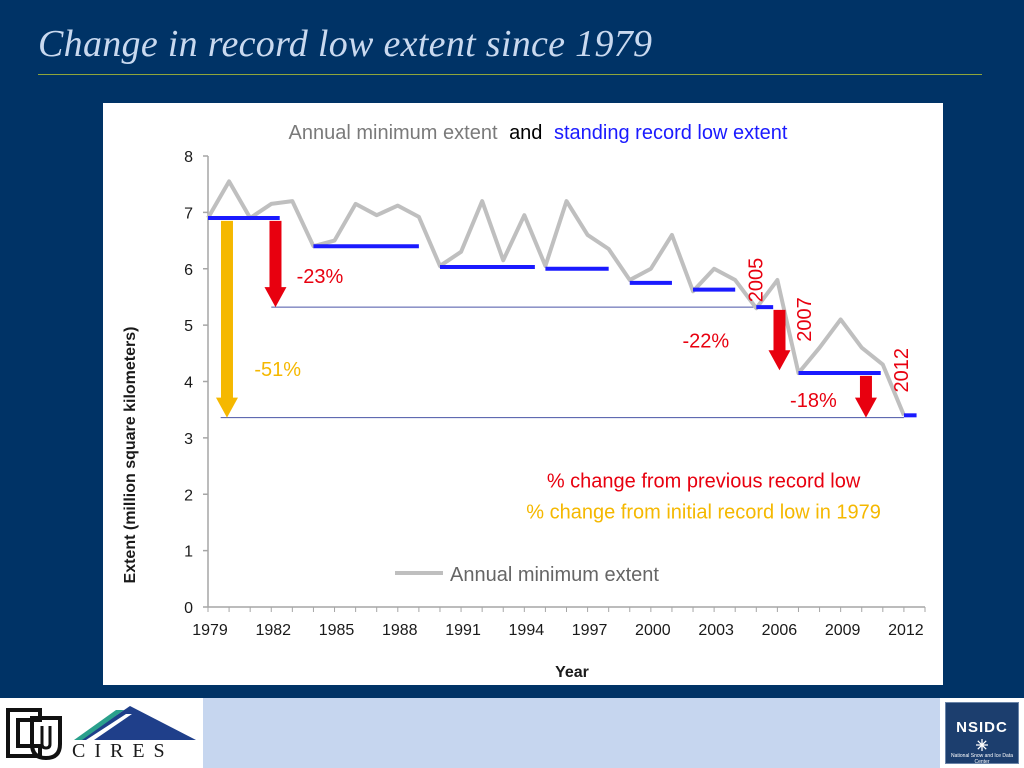 This screenshot has width=1024, height=768. What do you see at coordinates (572, 672) in the screenshot?
I see `x-axis-label: Year` at bounding box center [572, 672].